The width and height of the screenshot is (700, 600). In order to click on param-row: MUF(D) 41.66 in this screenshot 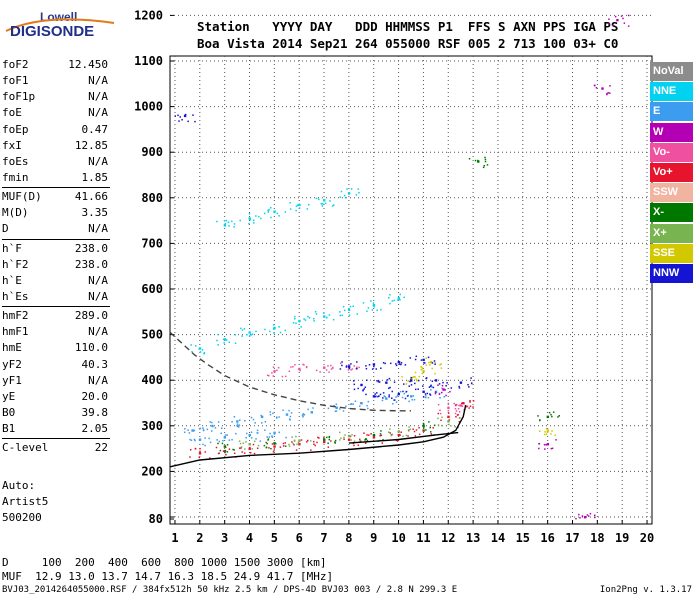, I will do `click(55, 197)`.